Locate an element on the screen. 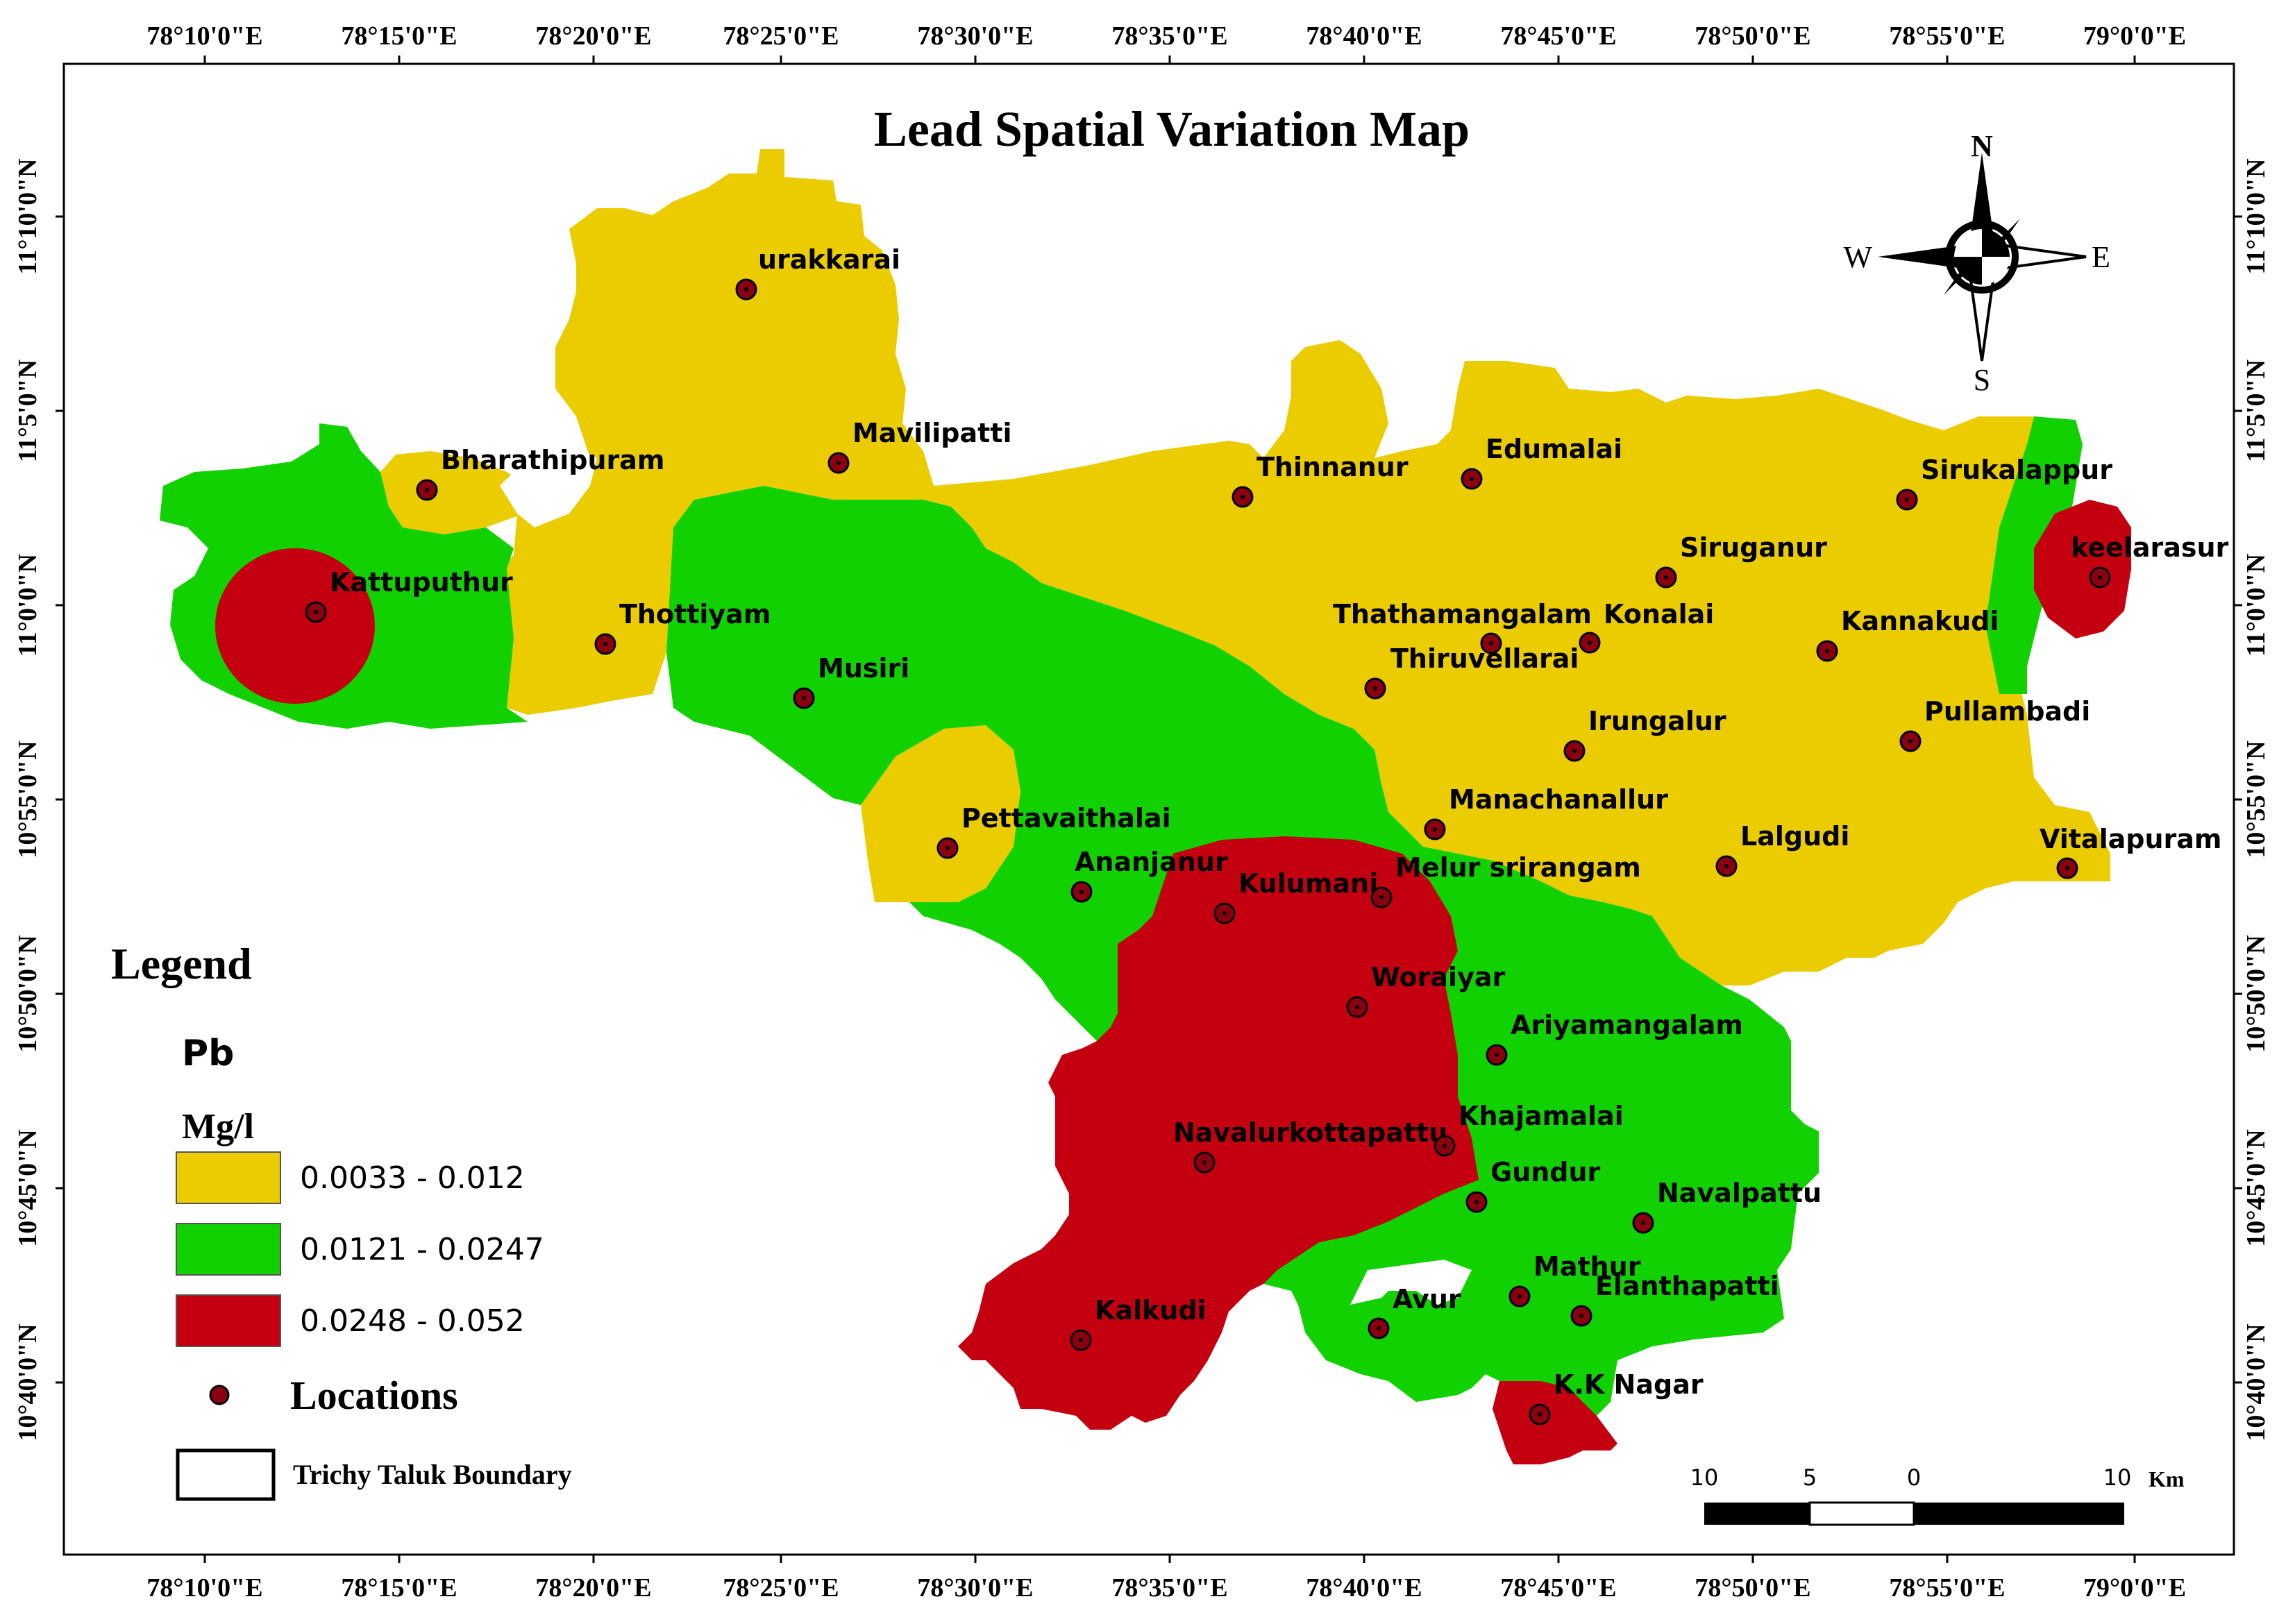  location-label: keelarasur is located at coordinates (2150, 547).